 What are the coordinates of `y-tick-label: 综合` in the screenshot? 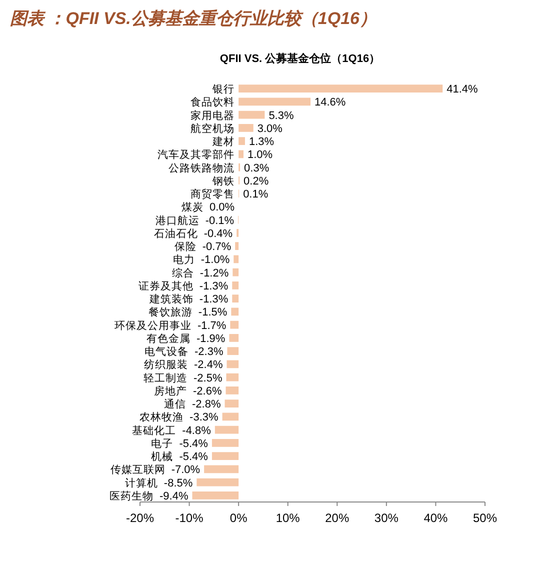 It's located at (183, 273).